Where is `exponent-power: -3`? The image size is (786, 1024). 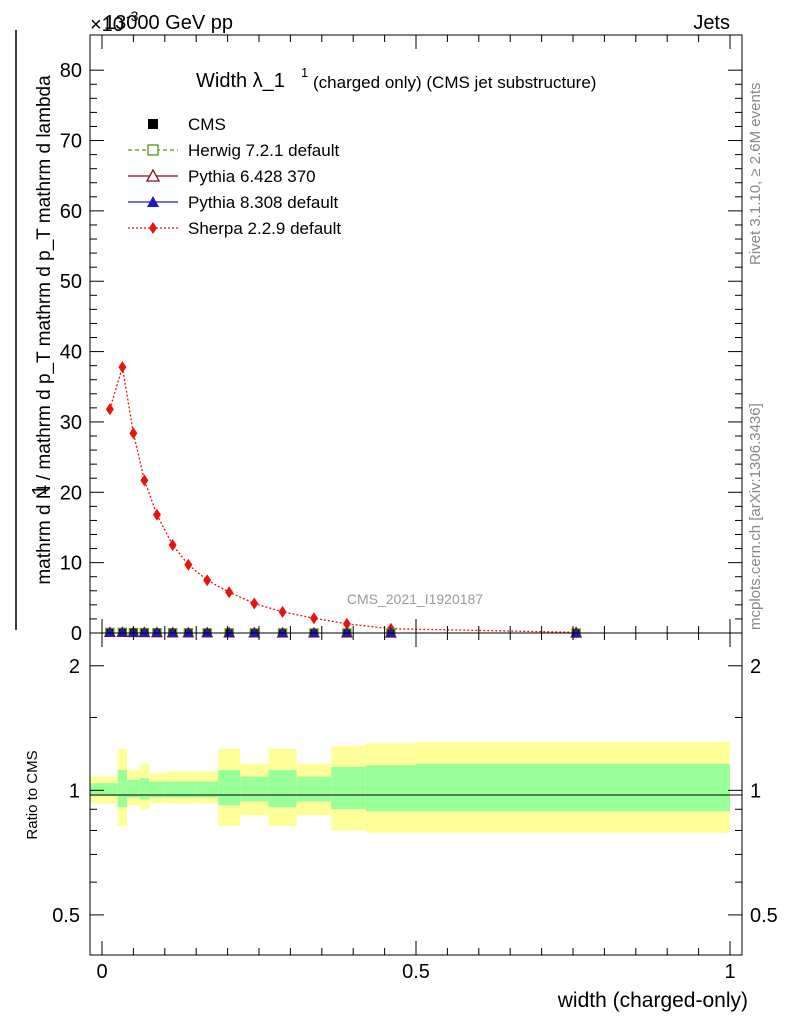
exponent-power: -3 is located at coordinates (132, 16).